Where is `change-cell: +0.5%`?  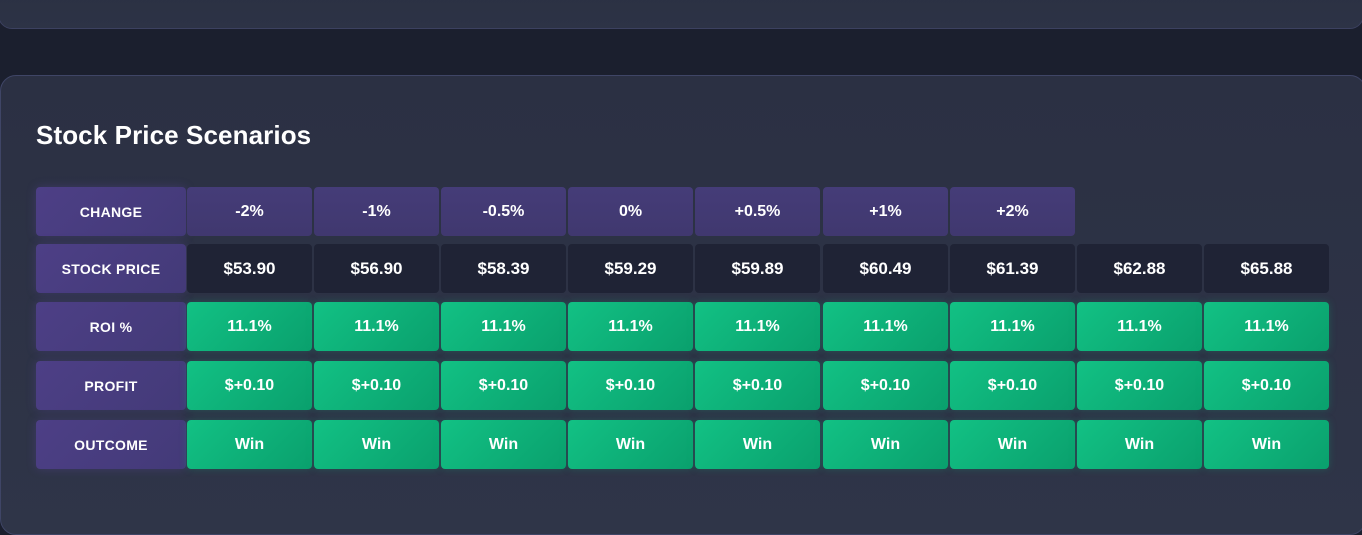 change-cell: +0.5% is located at coordinates (757, 211).